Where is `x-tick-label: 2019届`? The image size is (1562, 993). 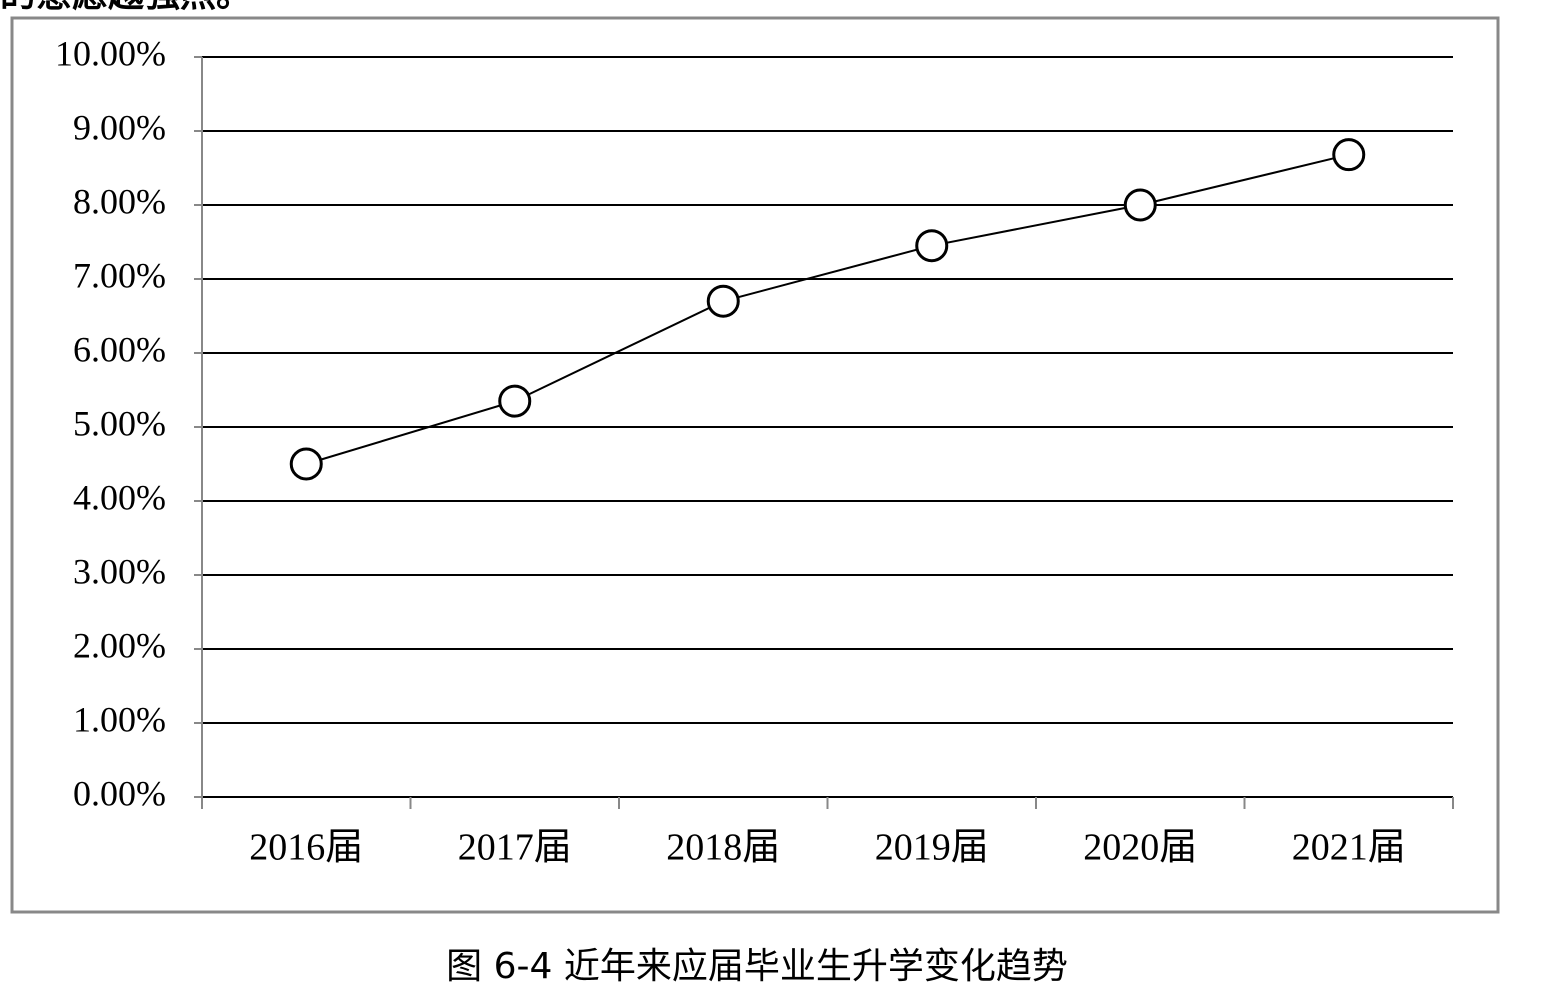
x-tick-label: 2019届 is located at coordinates (932, 848).